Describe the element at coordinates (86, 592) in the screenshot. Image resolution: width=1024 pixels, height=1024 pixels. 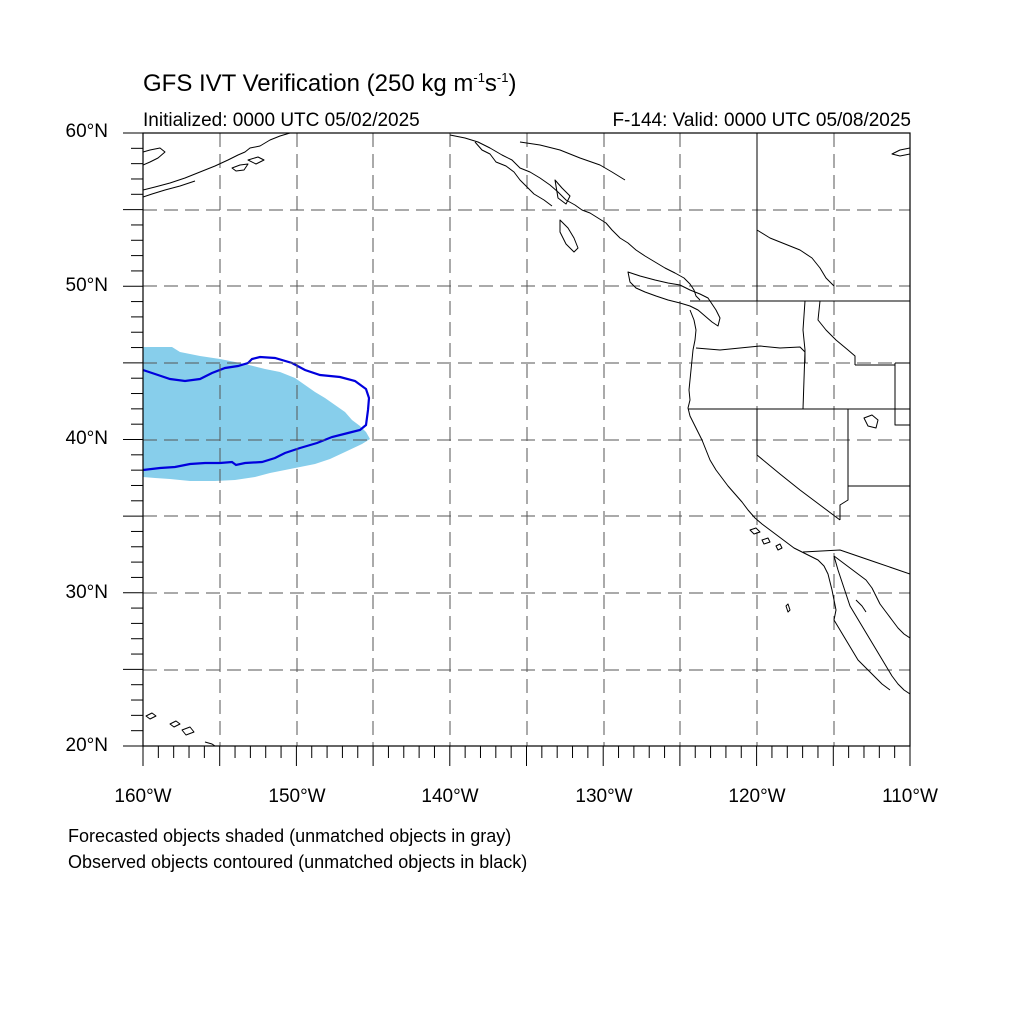
I see `lat-label-30: 30°N` at that location.